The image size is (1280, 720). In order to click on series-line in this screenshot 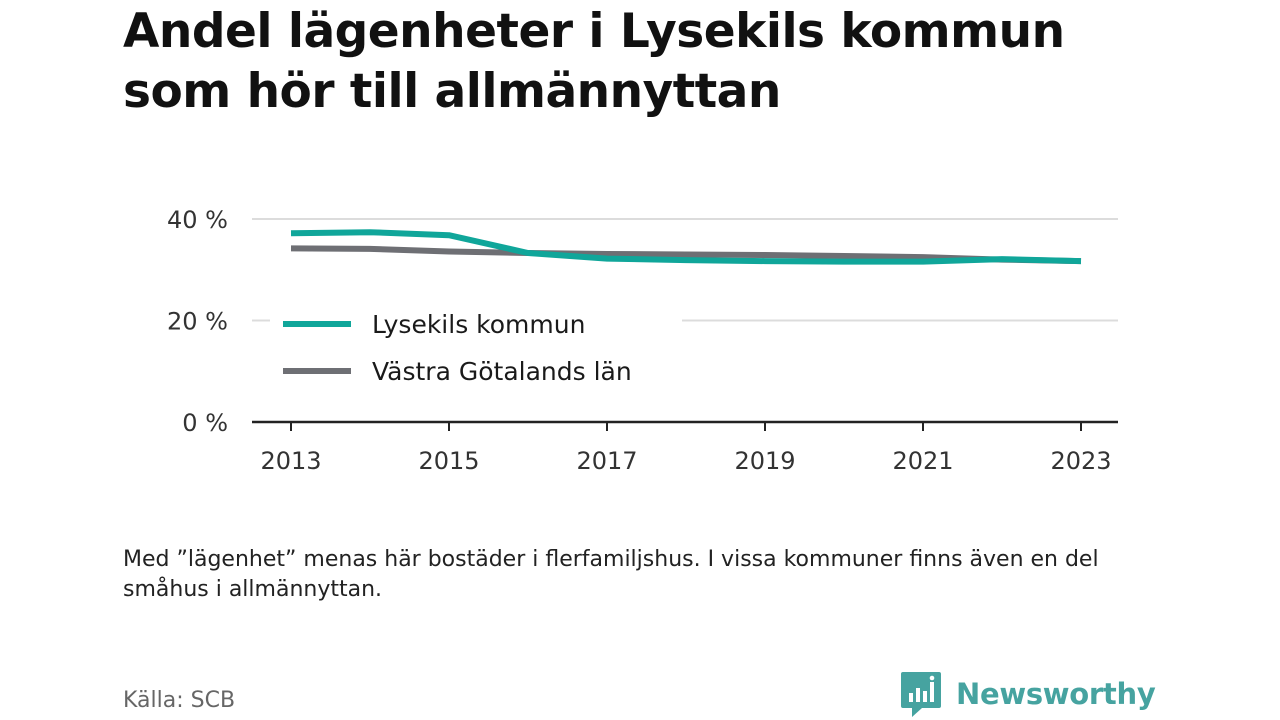, I will do `click(686, 247)`.